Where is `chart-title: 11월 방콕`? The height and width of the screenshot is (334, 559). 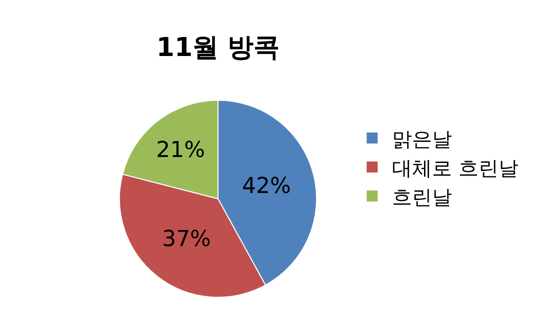 chart-title: 11월 방콕 is located at coordinates (218, 47).